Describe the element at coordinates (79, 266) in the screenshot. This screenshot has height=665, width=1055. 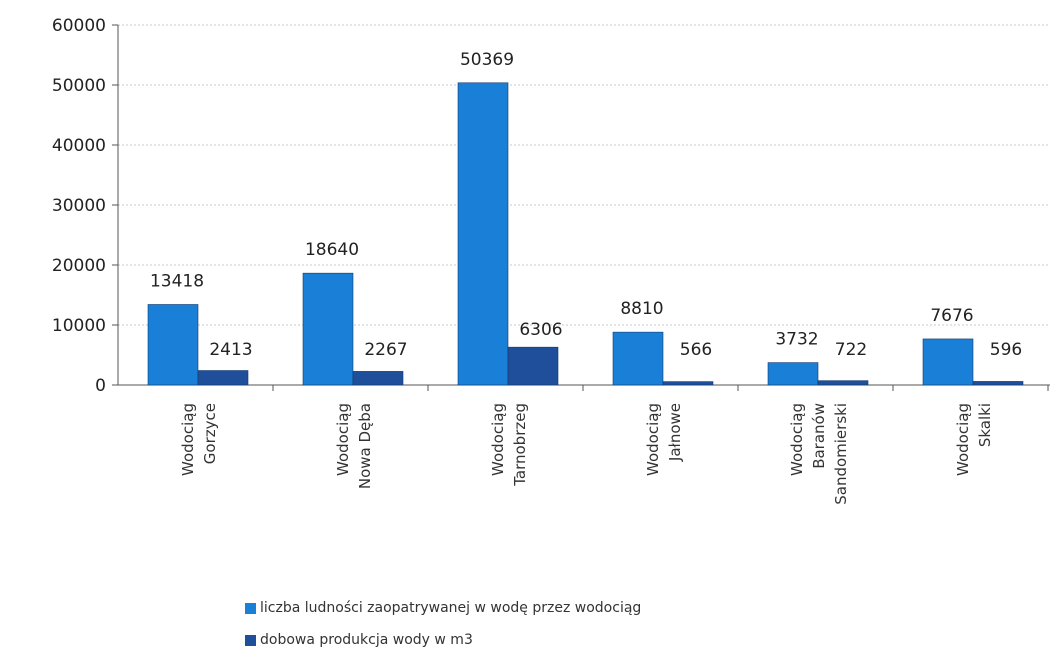
I see `y-tick-label: 20000` at that location.